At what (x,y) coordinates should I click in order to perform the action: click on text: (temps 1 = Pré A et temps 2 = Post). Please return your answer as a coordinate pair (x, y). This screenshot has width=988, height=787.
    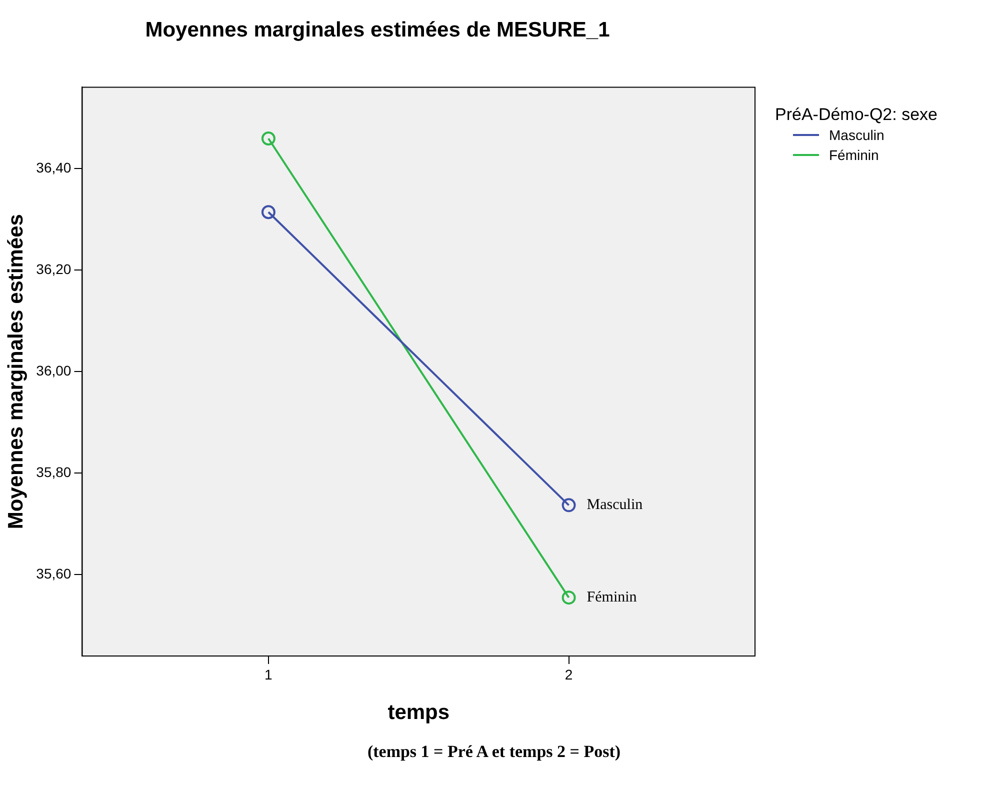
    Looking at the image, I should click on (494, 752).